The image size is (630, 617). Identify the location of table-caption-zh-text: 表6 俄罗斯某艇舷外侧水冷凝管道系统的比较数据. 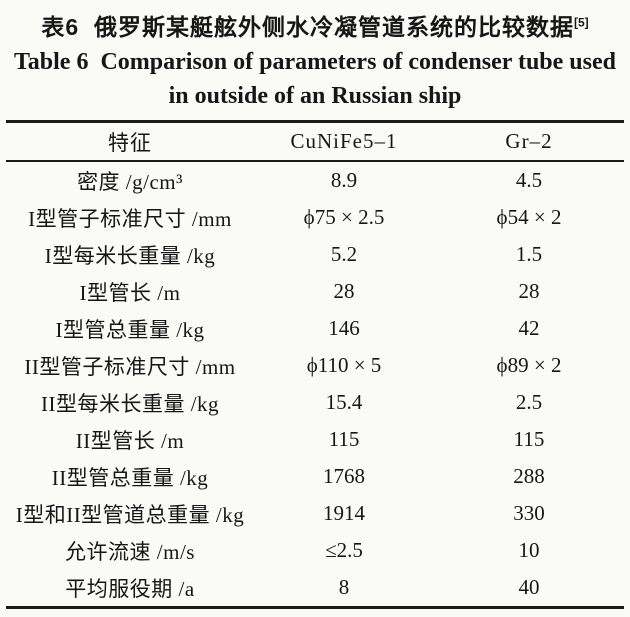
(307, 27).